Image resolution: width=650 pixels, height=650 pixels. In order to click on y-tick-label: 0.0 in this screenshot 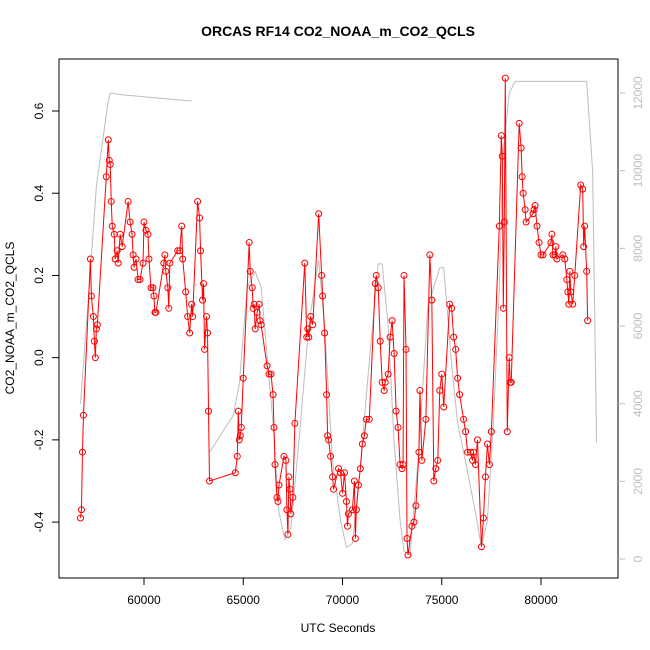, I will do `click(39, 357)`.